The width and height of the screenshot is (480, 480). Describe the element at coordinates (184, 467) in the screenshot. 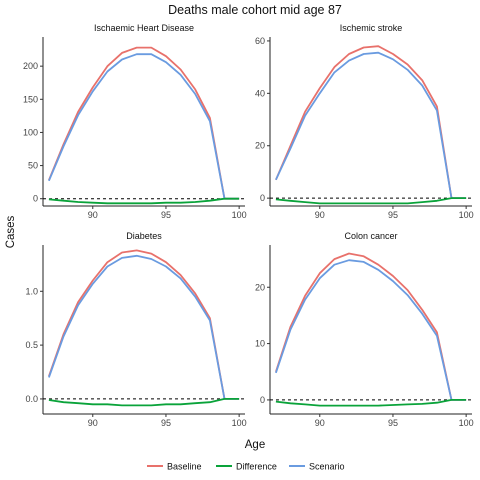

I see `legend-label-baseline: Baseline` at that location.